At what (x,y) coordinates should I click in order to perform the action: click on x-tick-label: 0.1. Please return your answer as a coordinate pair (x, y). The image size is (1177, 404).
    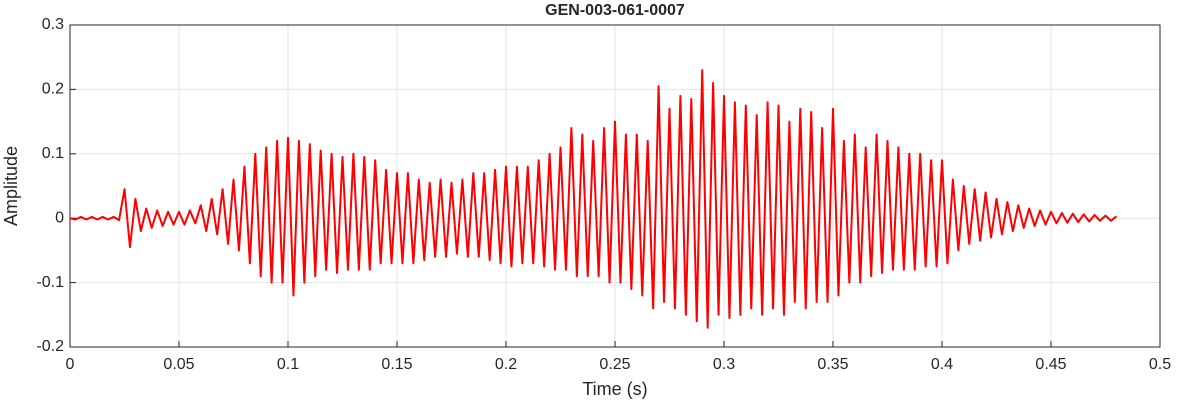
    Looking at the image, I should click on (288, 364).